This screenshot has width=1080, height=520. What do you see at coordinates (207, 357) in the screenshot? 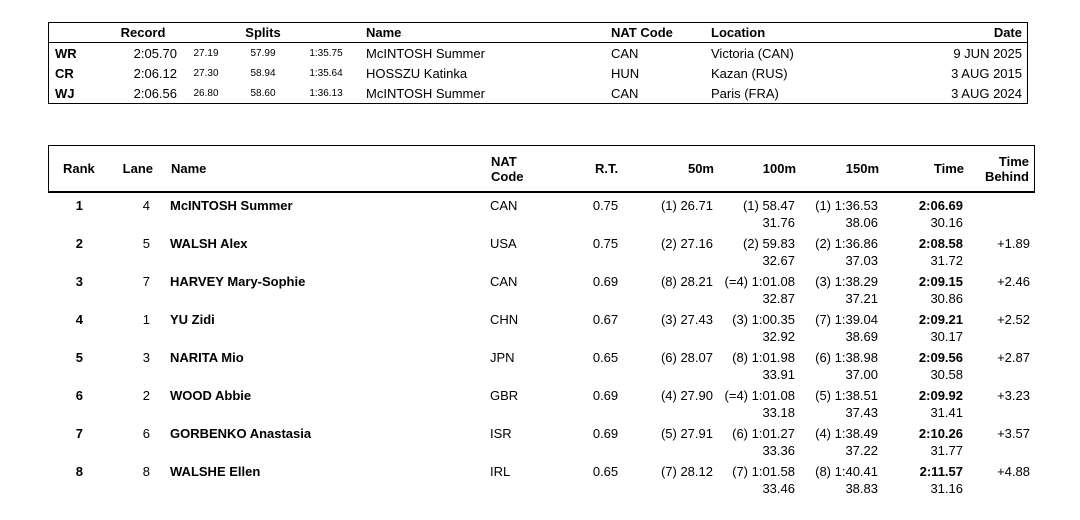
I see `swimmer-name: NARITA Mio` at bounding box center [207, 357].